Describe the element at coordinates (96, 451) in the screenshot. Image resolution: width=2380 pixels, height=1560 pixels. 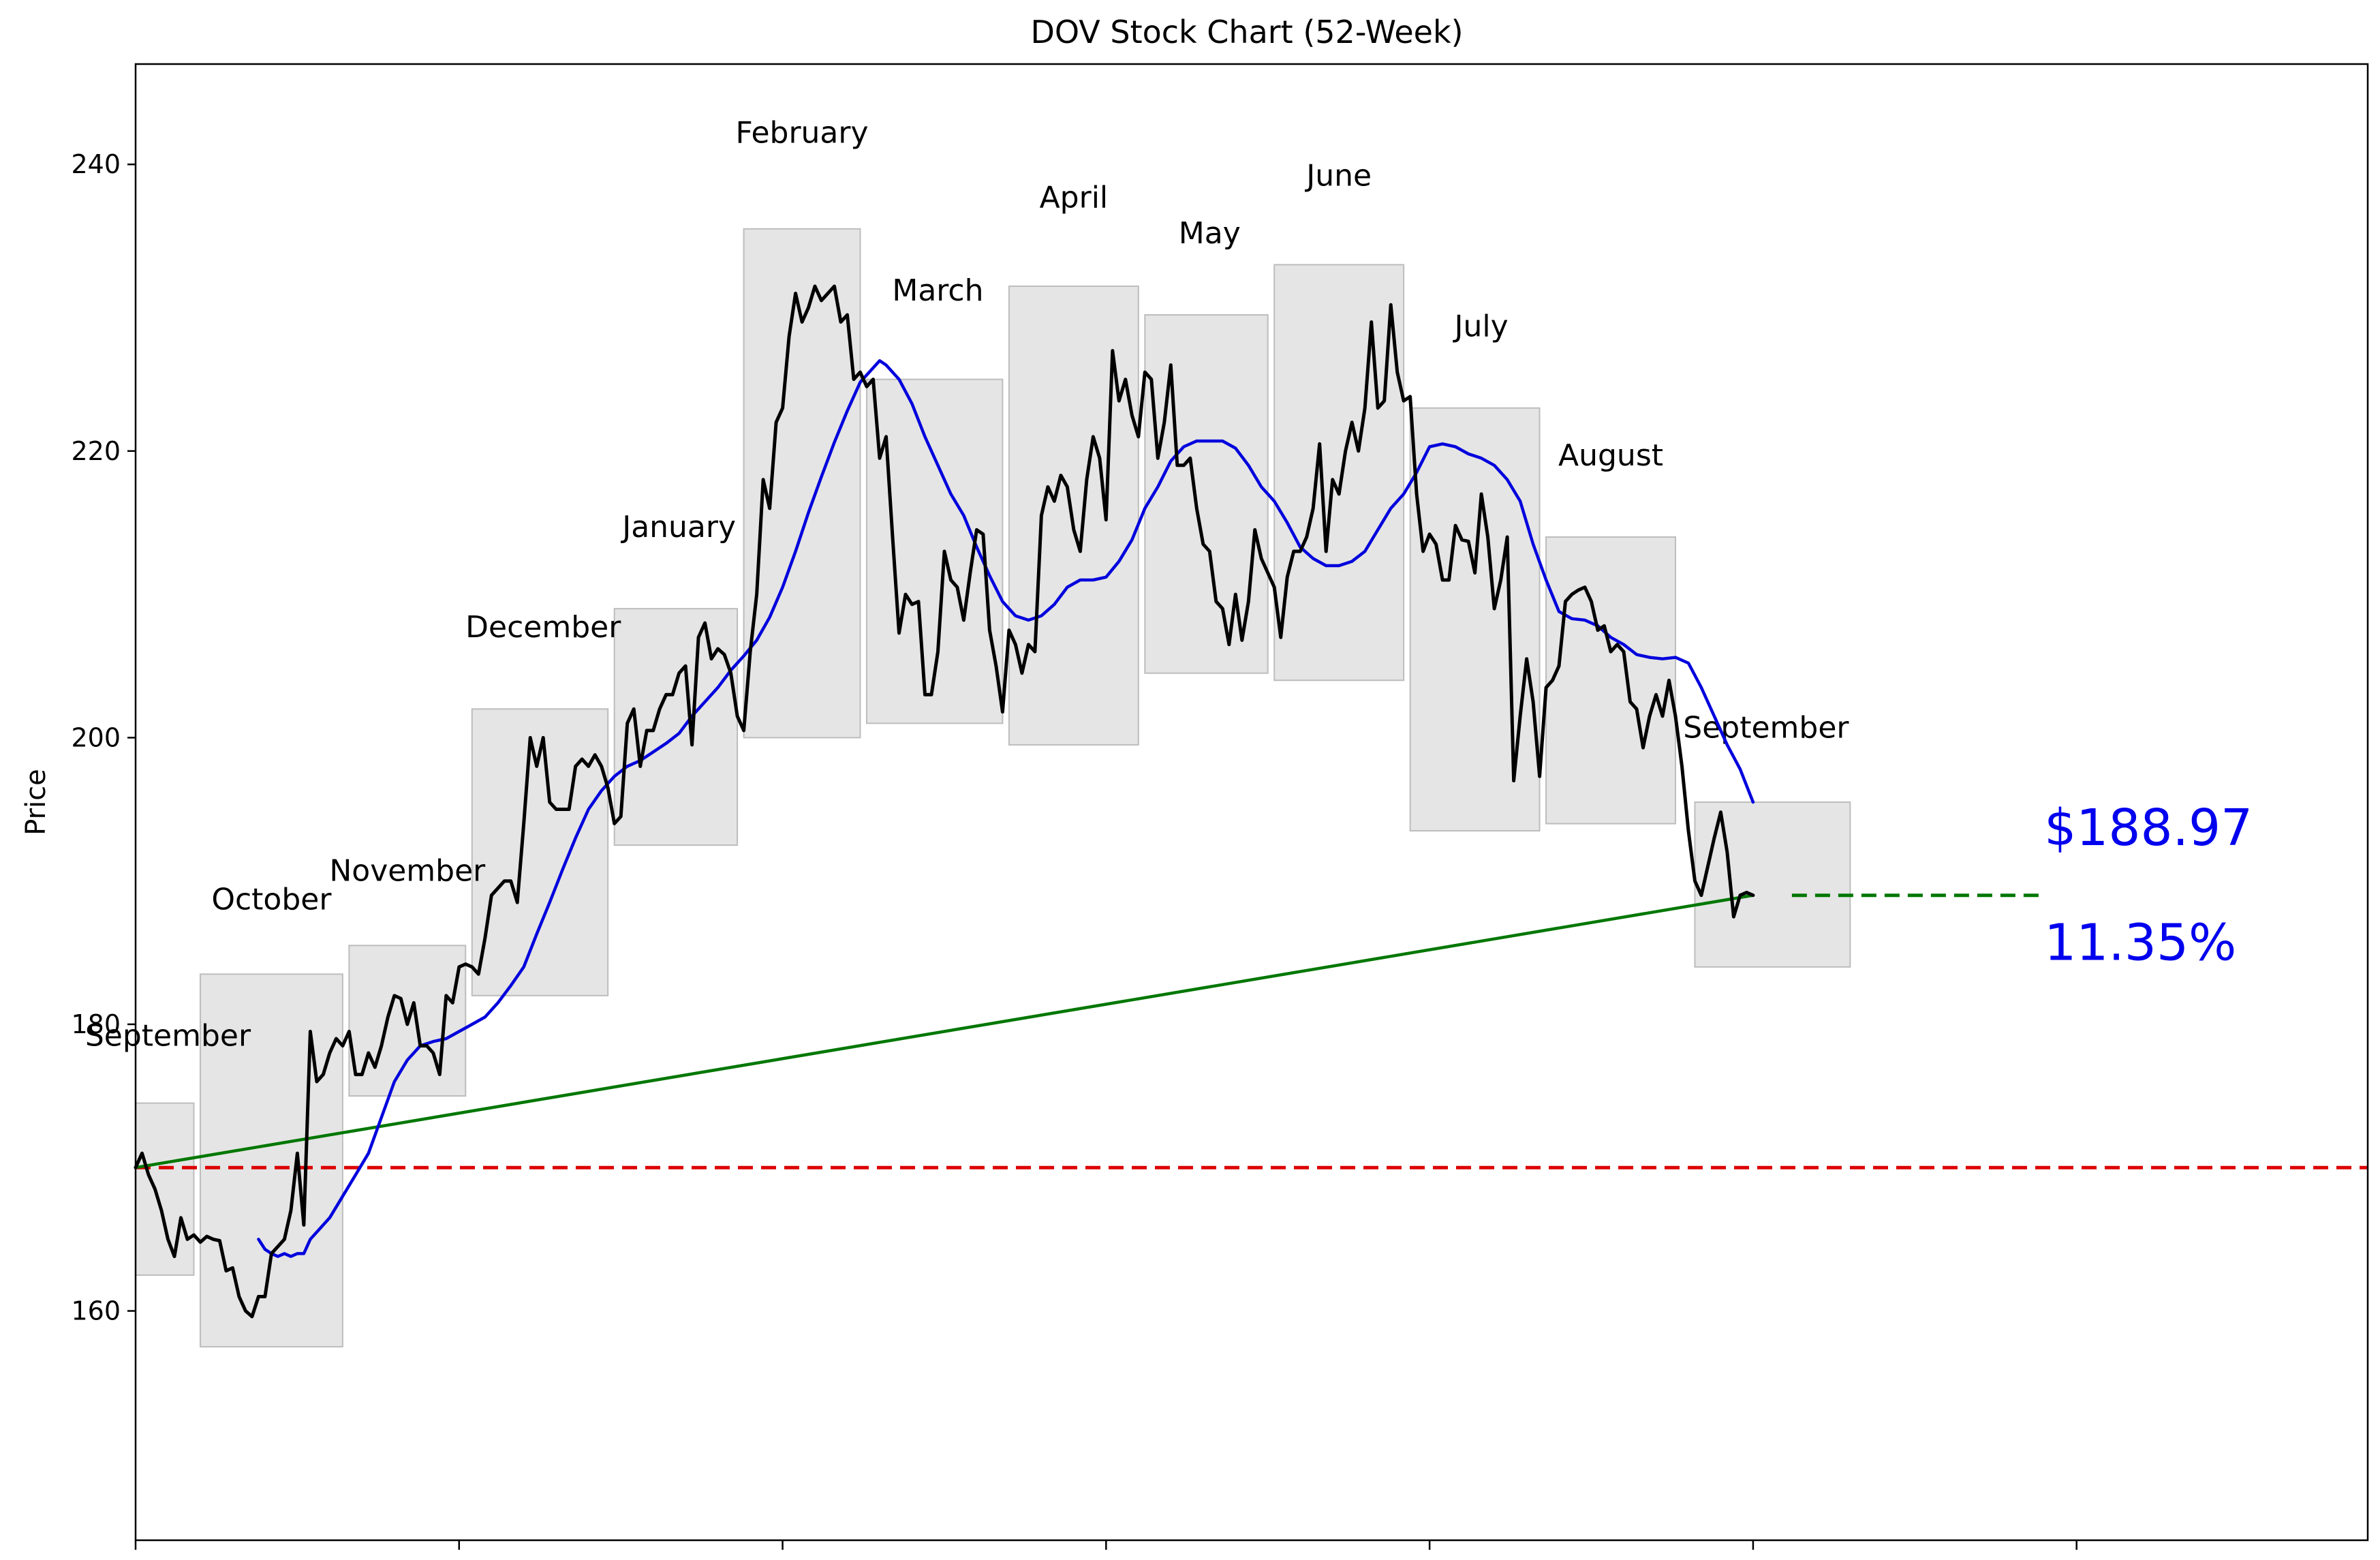
I see `y-tick-label-220: 220` at that location.